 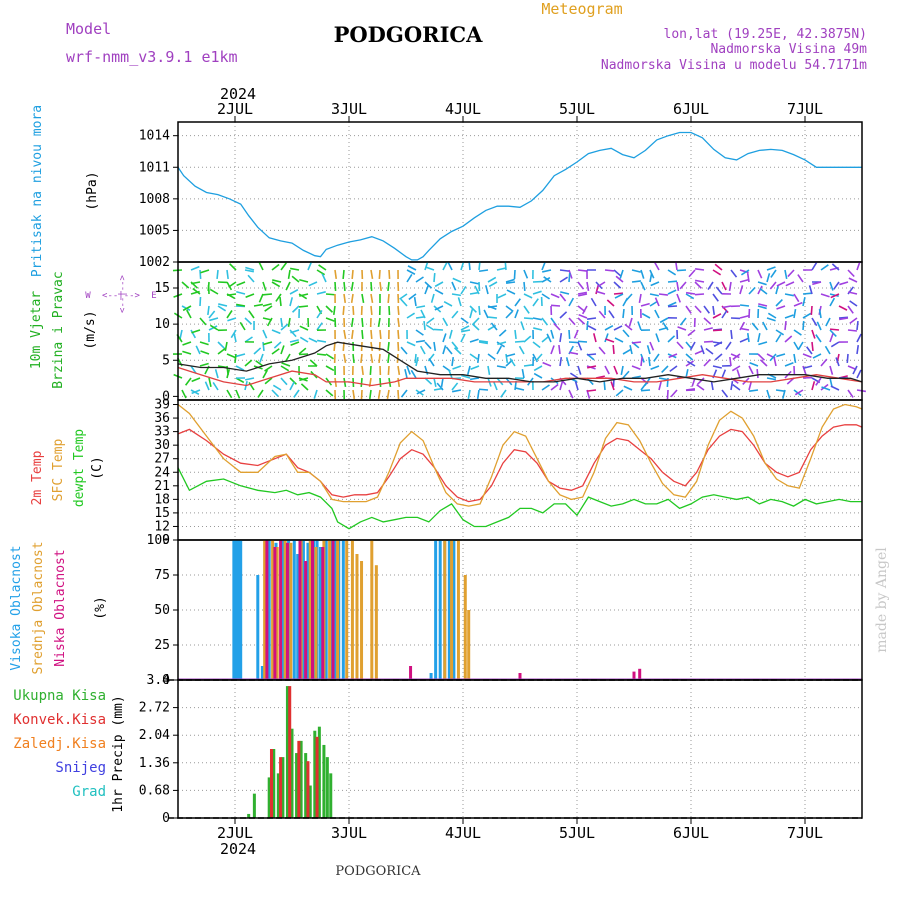 What do you see at coordinates (58, 329) in the screenshot?
I see `wind-title-2: Brzina i Pravac` at bounding box center [58, 329].